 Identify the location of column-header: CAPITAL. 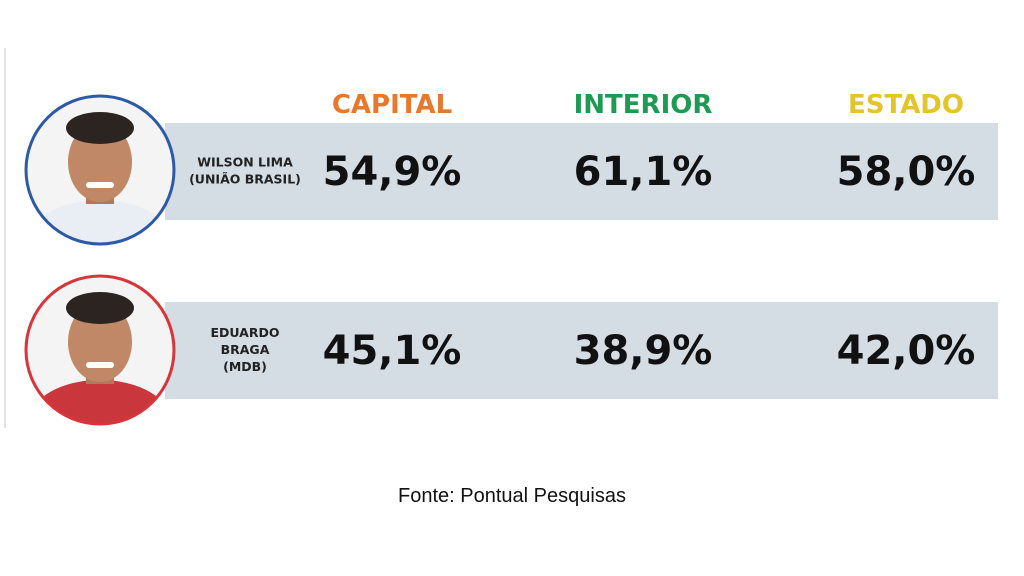
(392, 105).